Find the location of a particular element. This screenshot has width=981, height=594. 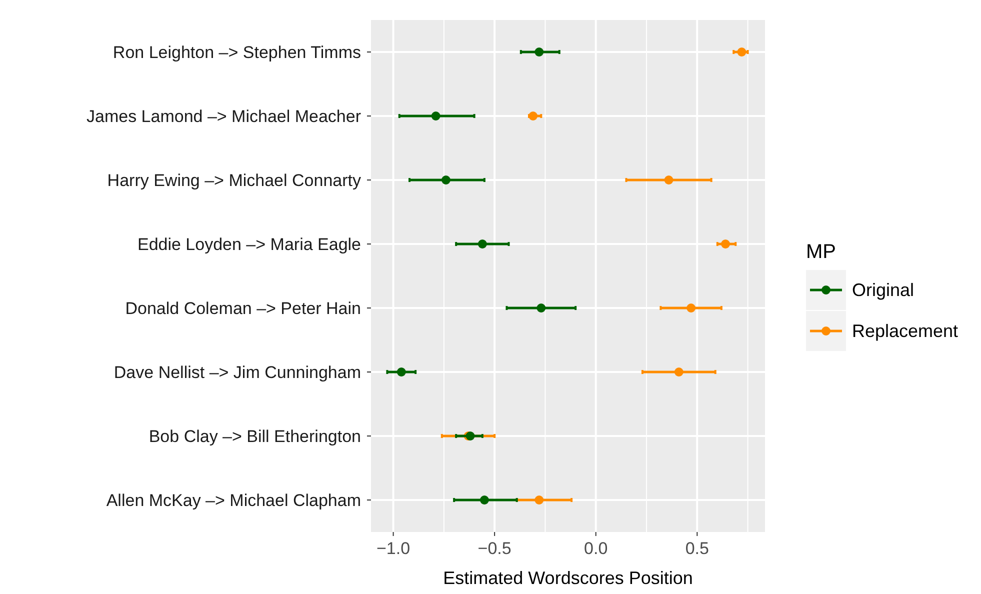

x-tick-label: 0.0 is located at coordinates (596, 548).